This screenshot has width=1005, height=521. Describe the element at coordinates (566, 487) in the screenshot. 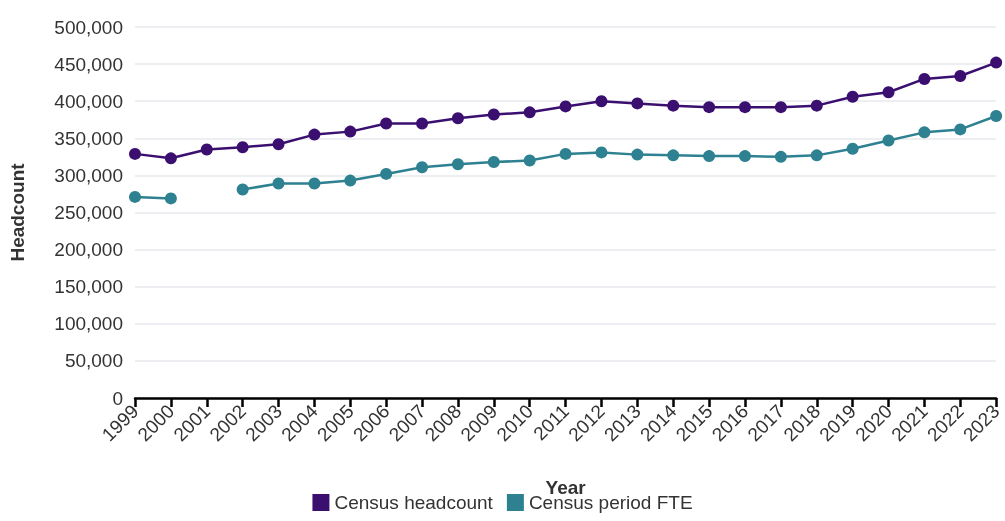

I see `x-axis-title: Year` at that location.